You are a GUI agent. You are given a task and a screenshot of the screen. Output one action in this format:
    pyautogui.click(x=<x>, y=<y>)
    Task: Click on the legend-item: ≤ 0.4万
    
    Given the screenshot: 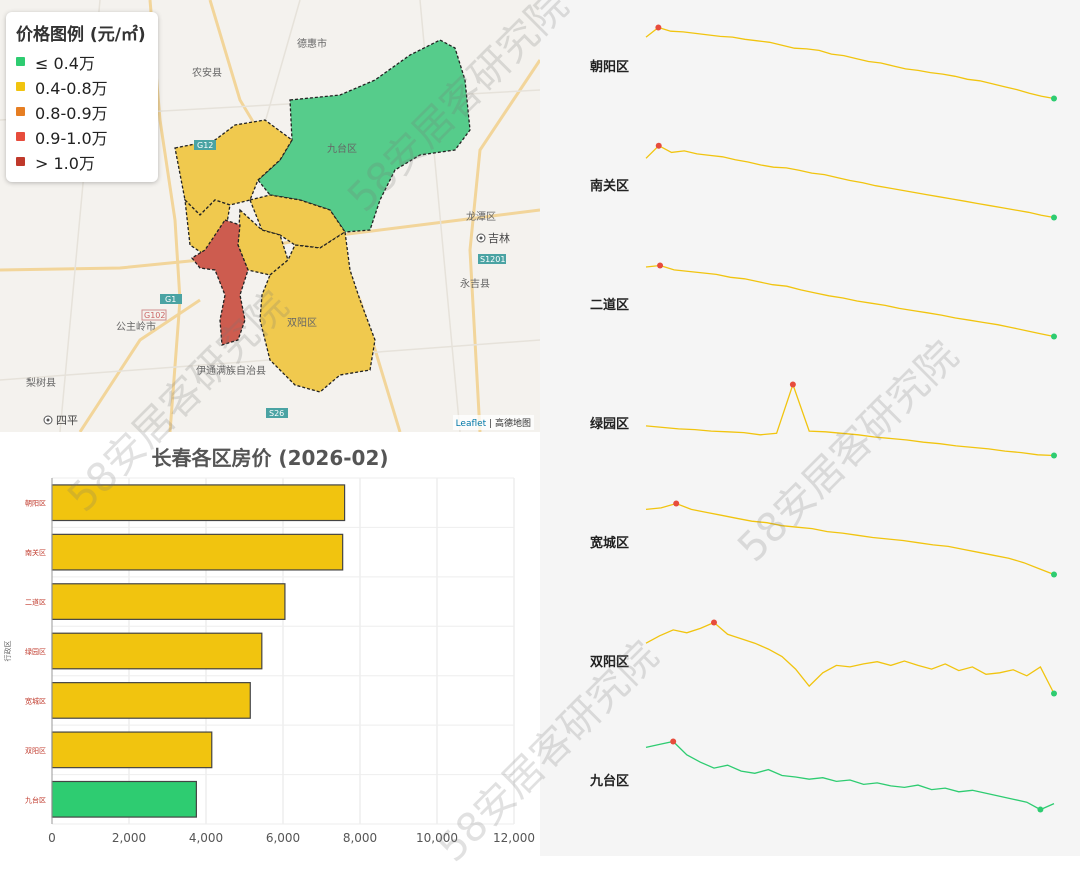 What is the action you would take?
    pyautogui.click(x=82, y=61)
    